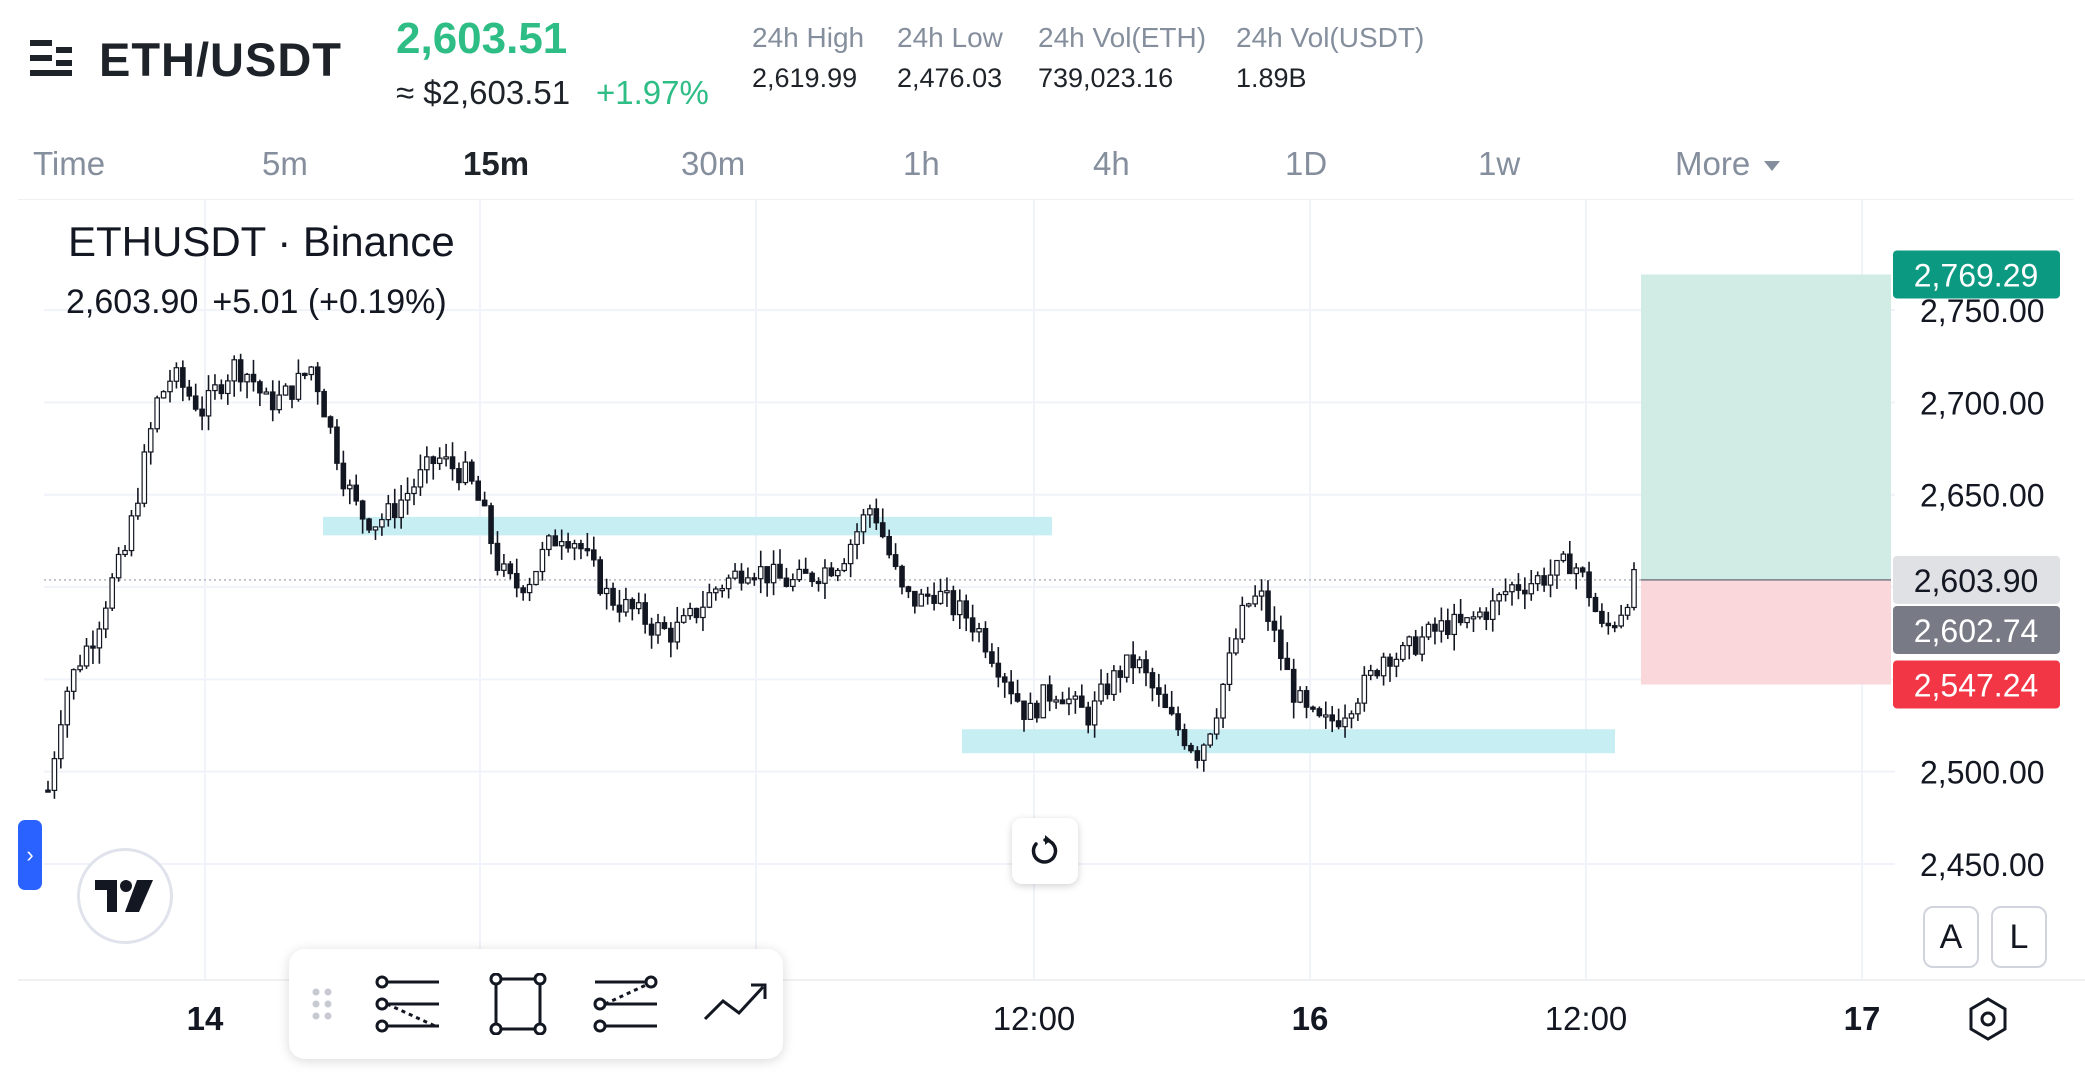  I want to click on timeframe-tab-1d: 1D, so click(1306, 163).